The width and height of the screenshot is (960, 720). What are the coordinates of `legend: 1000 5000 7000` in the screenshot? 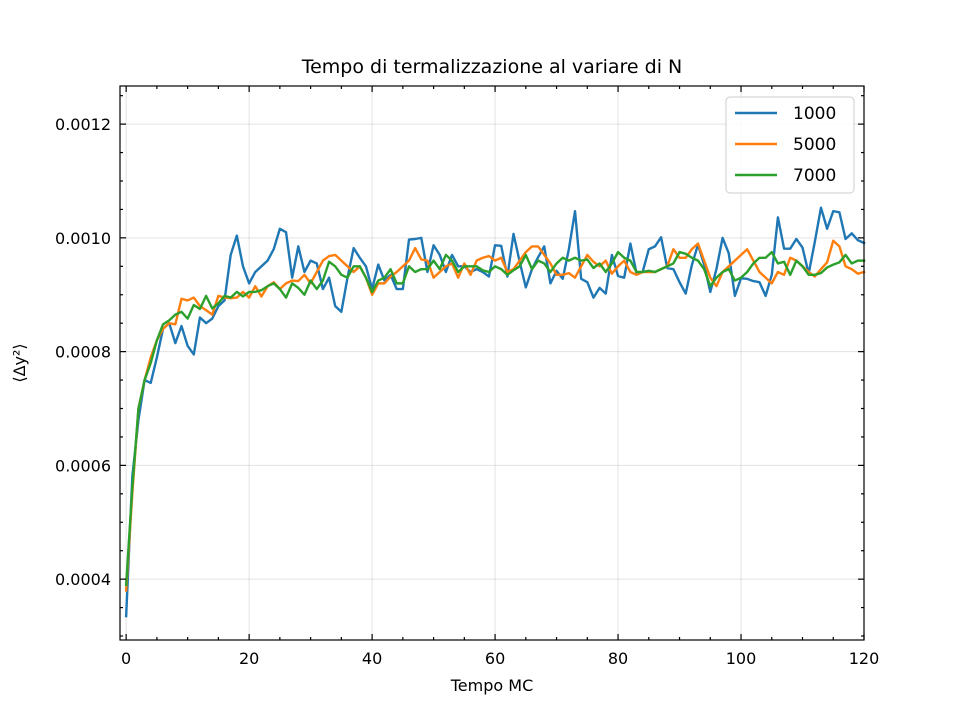 It's located at (790, 145).